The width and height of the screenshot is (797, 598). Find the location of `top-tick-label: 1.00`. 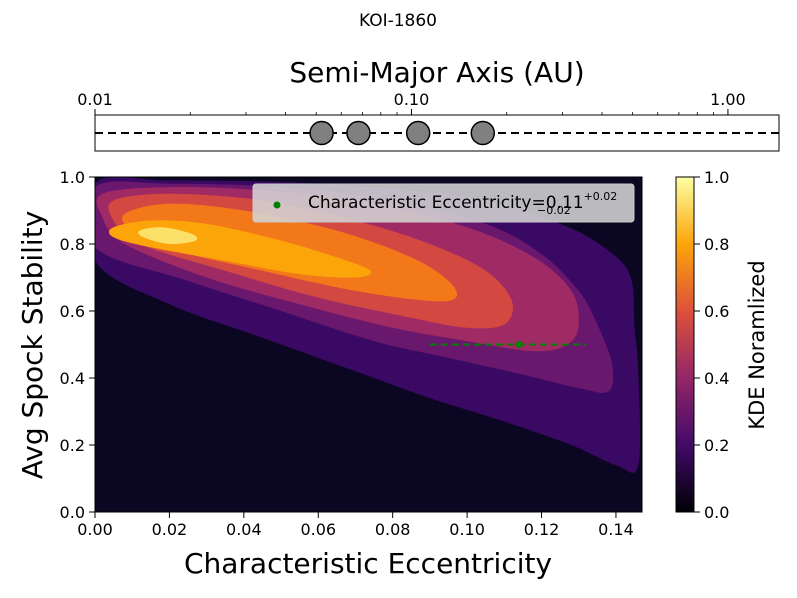

top-tick-label: 1.00 is located at coordinates (728, 99).